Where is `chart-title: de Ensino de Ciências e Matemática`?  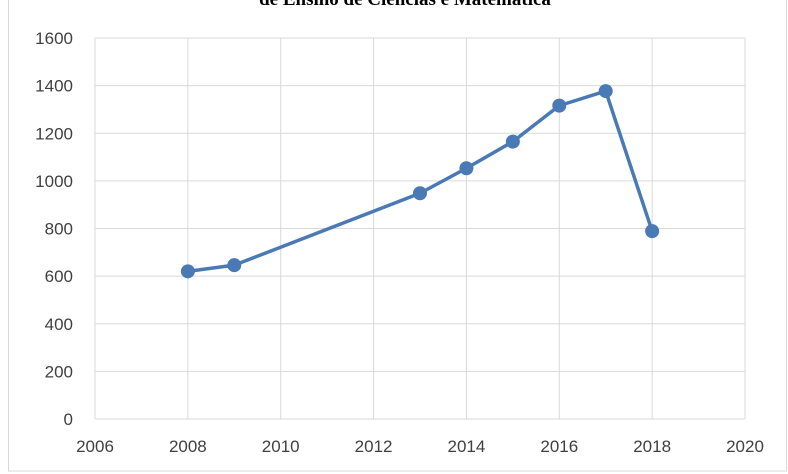 chart-title: de Ensino de Ciências e Matemática is located at coordinates (405, 5).